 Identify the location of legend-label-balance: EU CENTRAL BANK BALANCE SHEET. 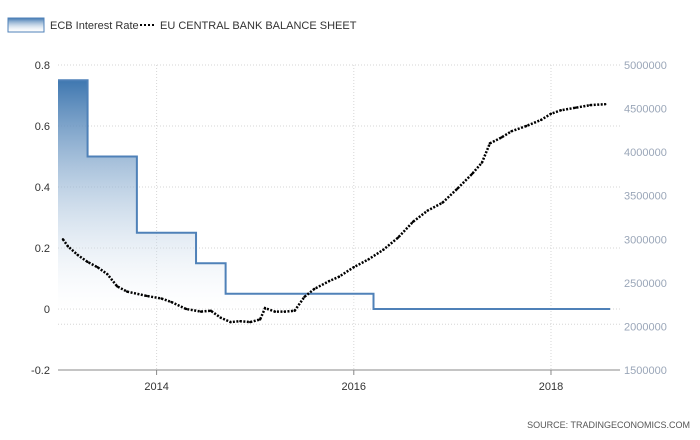
(258, 26).